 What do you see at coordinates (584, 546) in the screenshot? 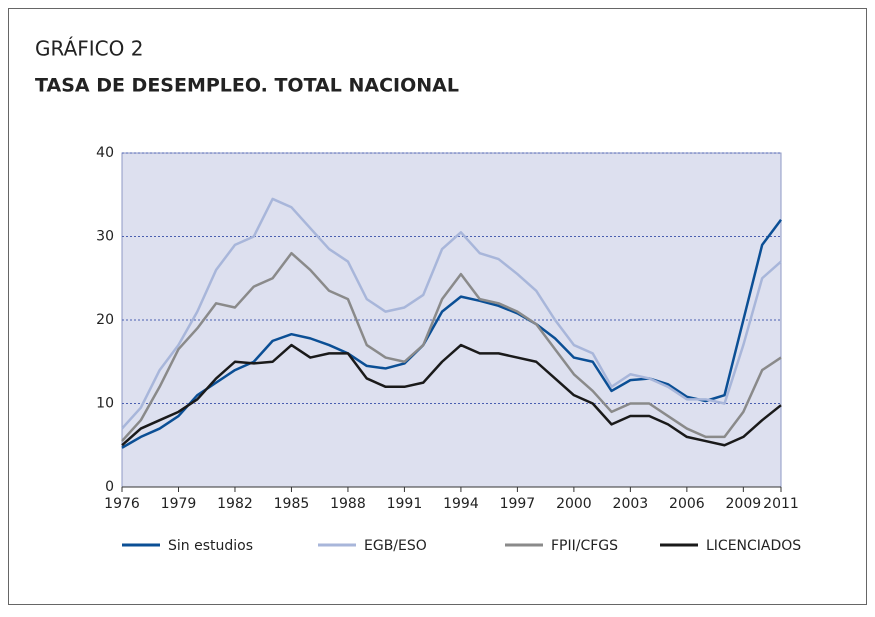
I see `legend-label: FPII/CFGS` at bounding box center [584, 546].